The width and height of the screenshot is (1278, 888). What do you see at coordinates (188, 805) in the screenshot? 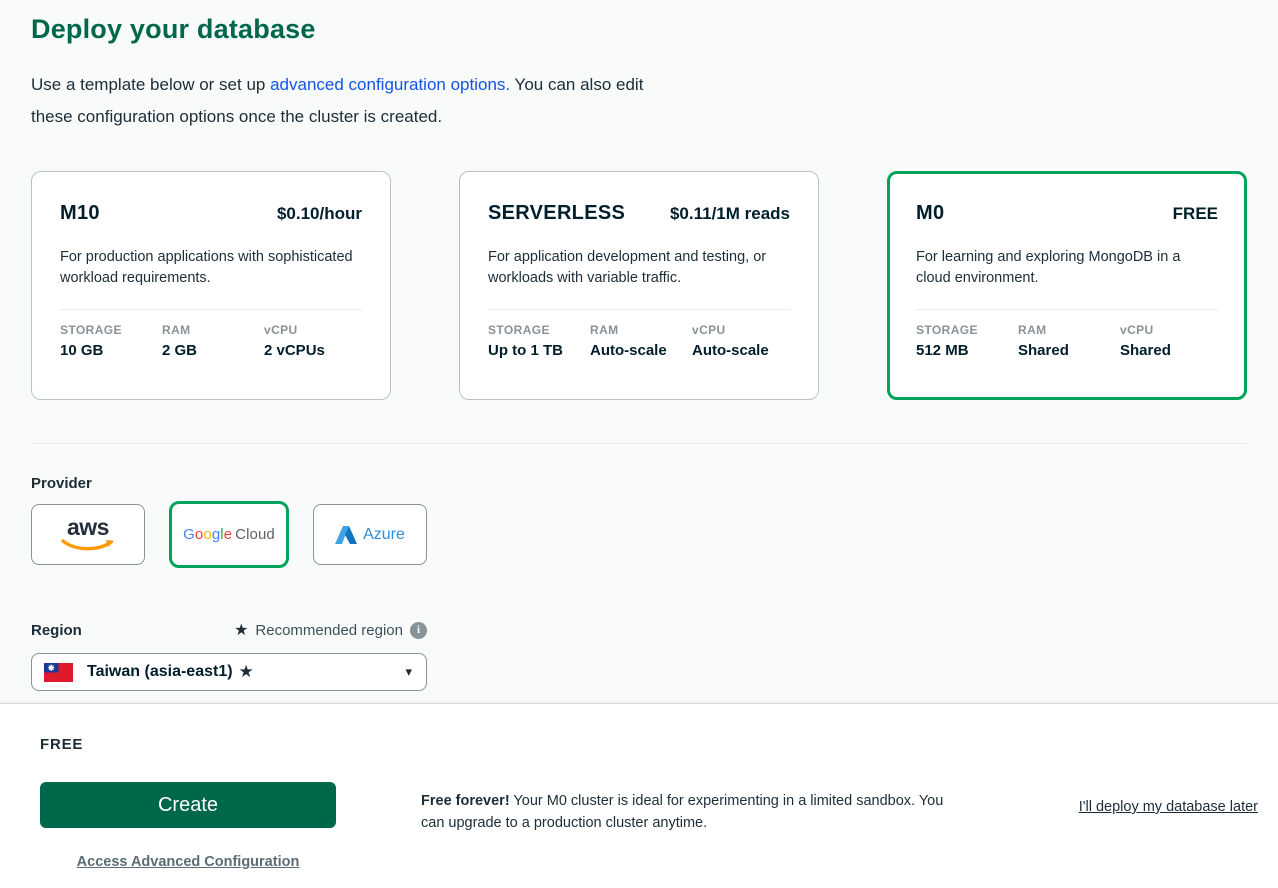
I see `create-button: Create` at bounding box center [188, 805].